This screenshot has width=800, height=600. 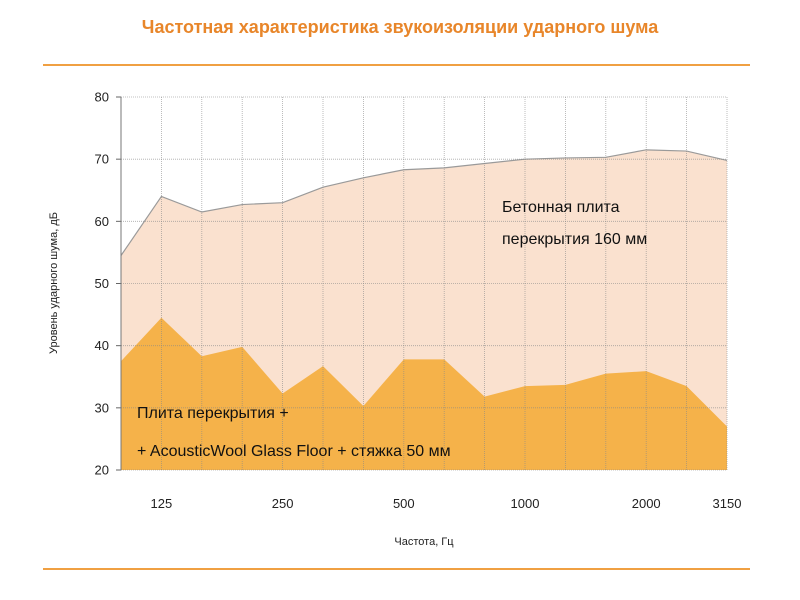 I want to click on x-tick-labels: 125 250 500 1000 2000 3150, so click(x=446, y=503).